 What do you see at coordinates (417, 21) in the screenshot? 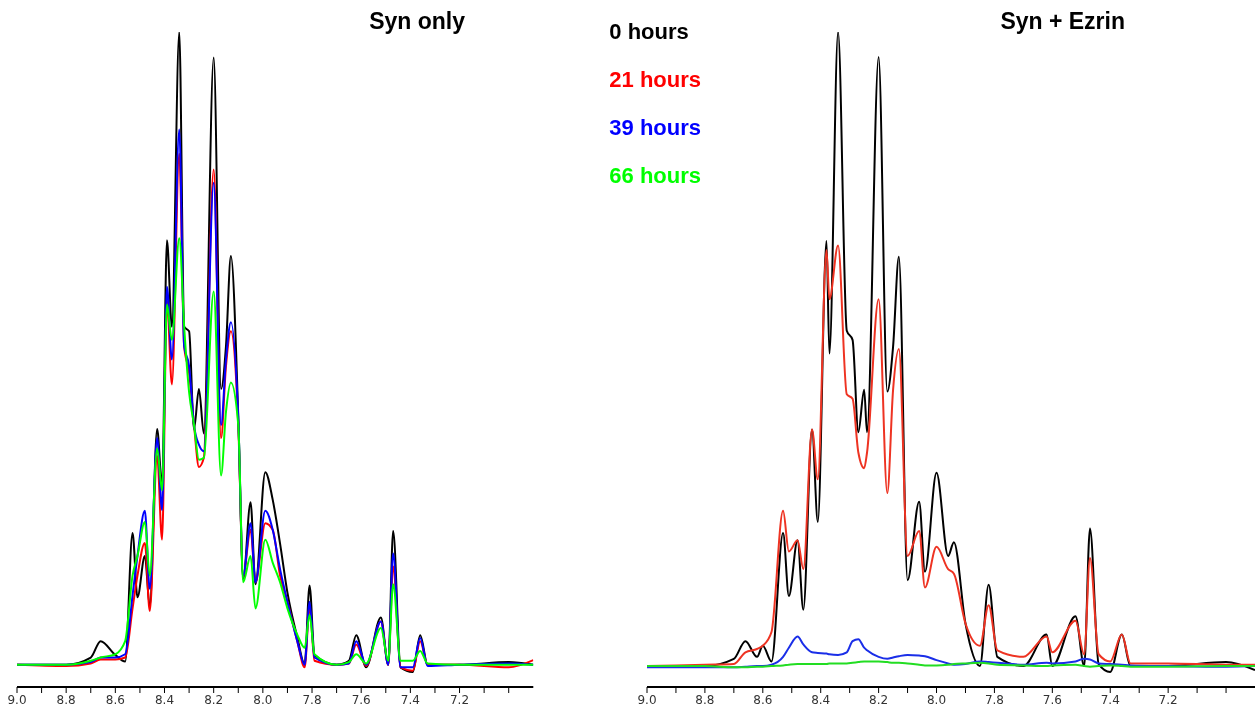
I see `chart-title: Syn only` at bounding box center [417, 21].